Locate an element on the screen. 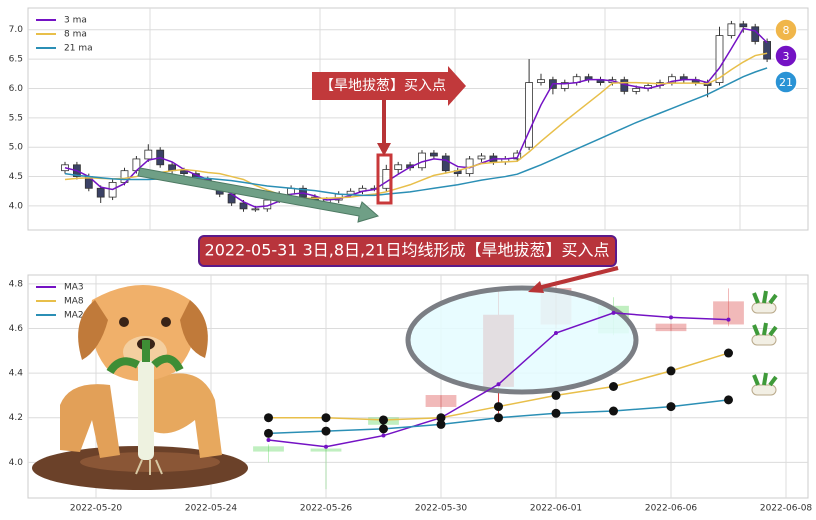 The width and height of the screenshot is (816, 520). banner-text: 2022-05-31 3日,8日,21日均线形成【旱地拔葱】买入点 is located at coordinates (407, 250).